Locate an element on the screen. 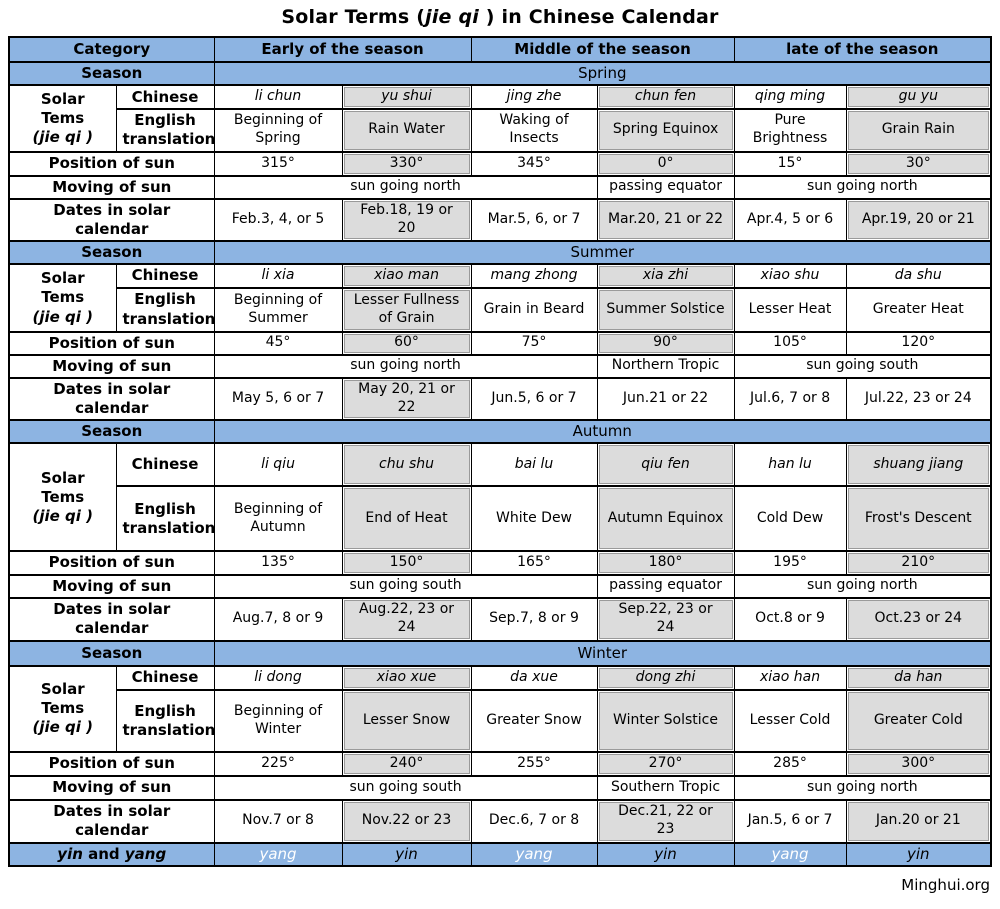 This screenshot has width=1000, height=909. term-english-cell: Rain Water is located at coordinates (406, 130).